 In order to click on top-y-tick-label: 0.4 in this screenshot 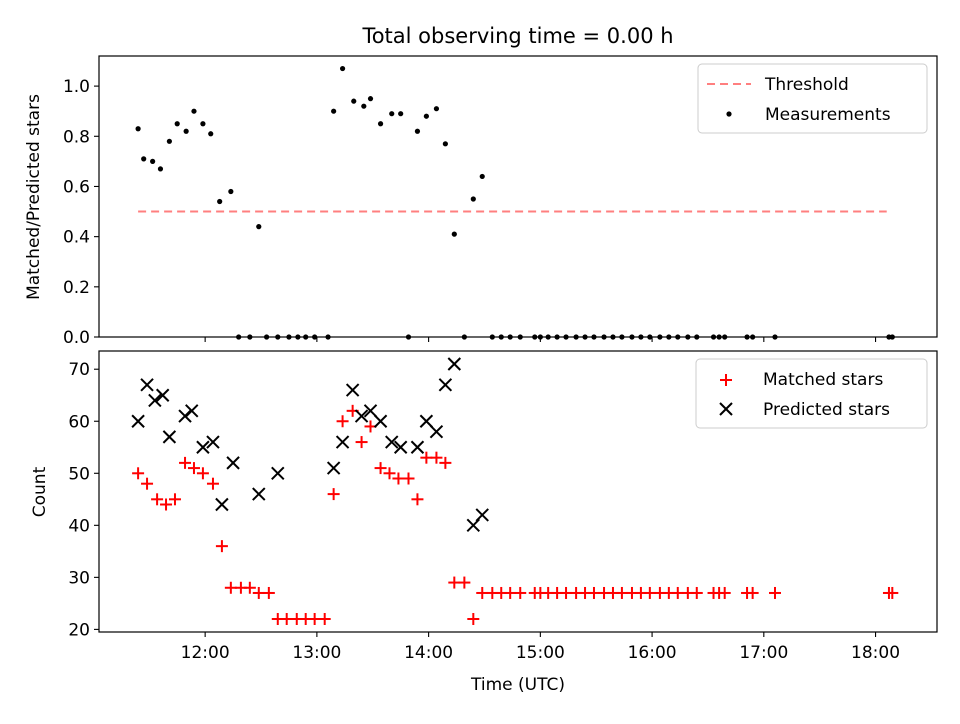, I will do `click(76, 238)`.